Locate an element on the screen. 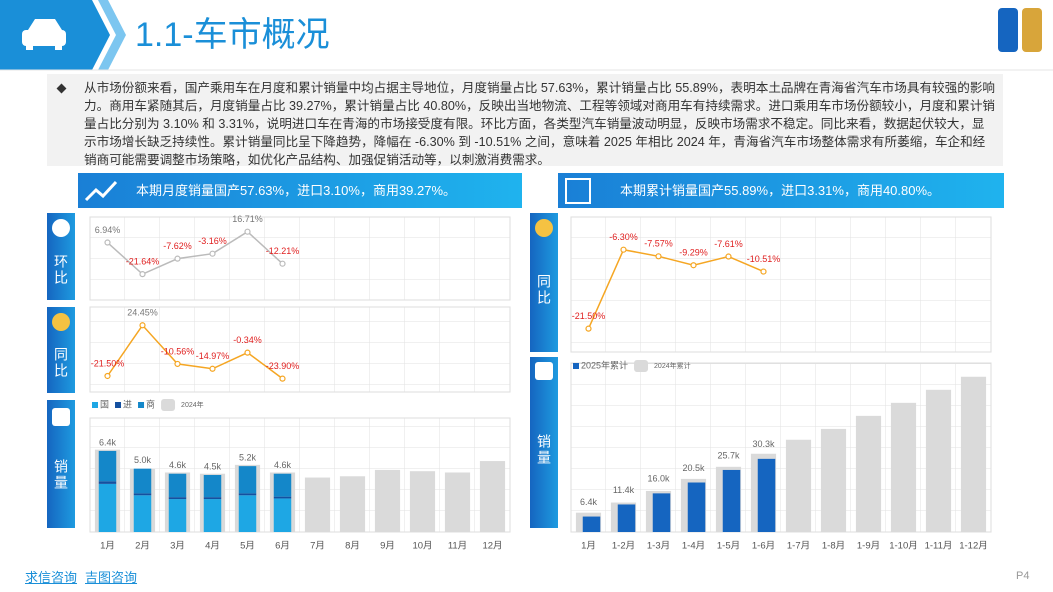  x-tick-label: 1月 is located at coordinates (107, 546).